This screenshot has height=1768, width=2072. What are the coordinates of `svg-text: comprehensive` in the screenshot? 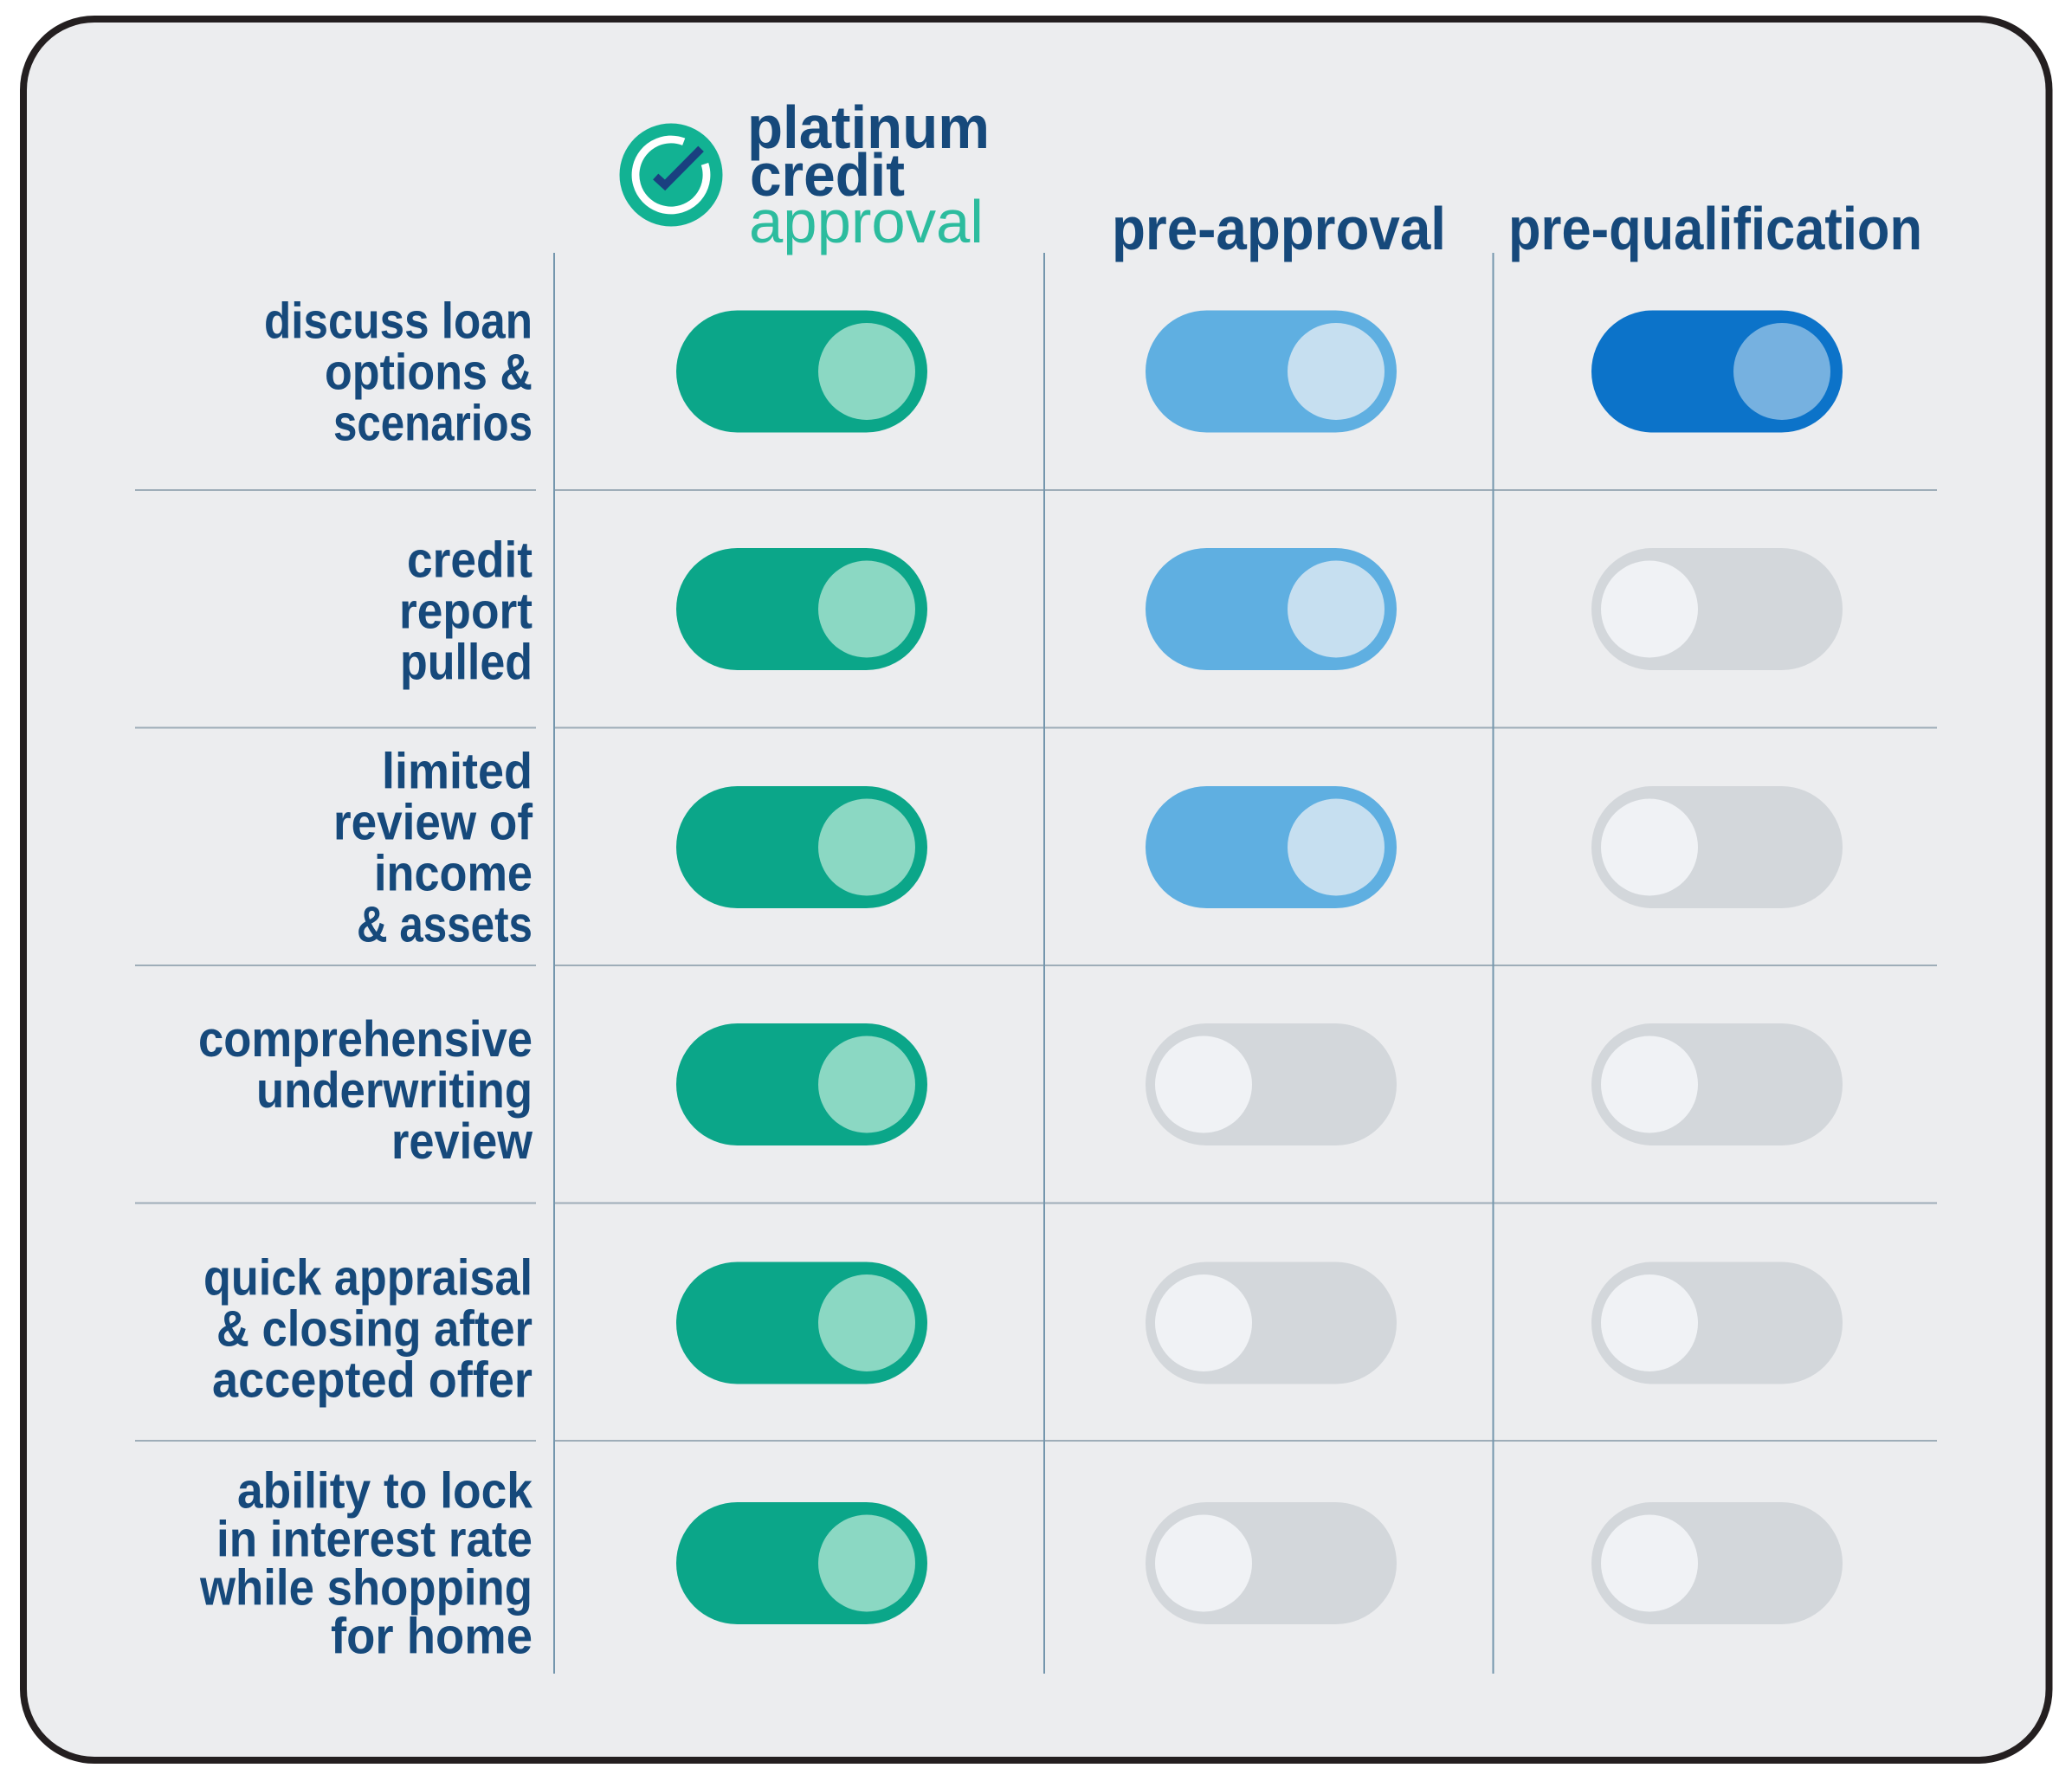 It's located at (365, 1039).